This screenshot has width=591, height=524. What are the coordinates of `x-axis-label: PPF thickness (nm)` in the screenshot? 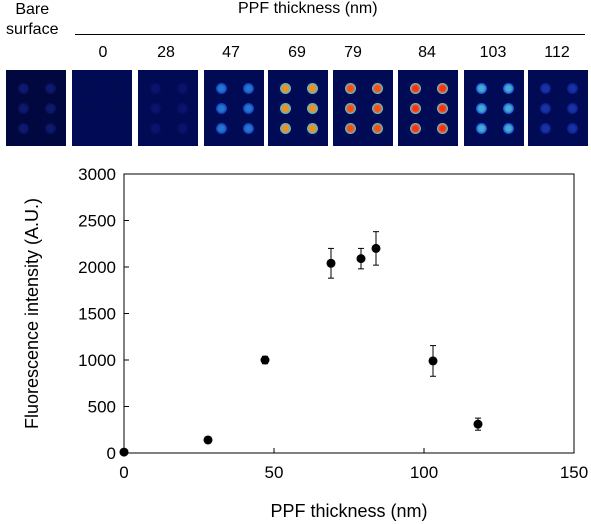 It's located at (348, 511).